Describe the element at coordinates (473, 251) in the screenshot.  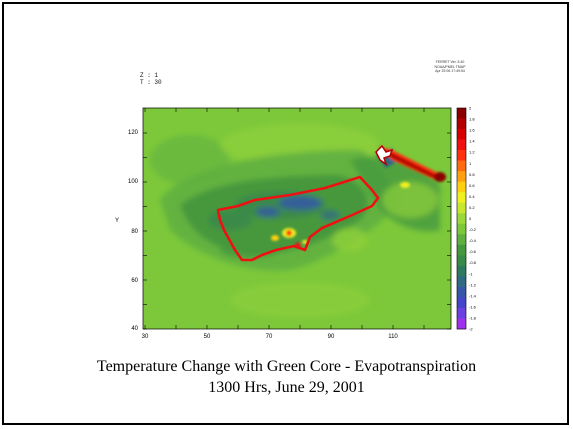
I see `colorbar-label: -0.6` at that location.